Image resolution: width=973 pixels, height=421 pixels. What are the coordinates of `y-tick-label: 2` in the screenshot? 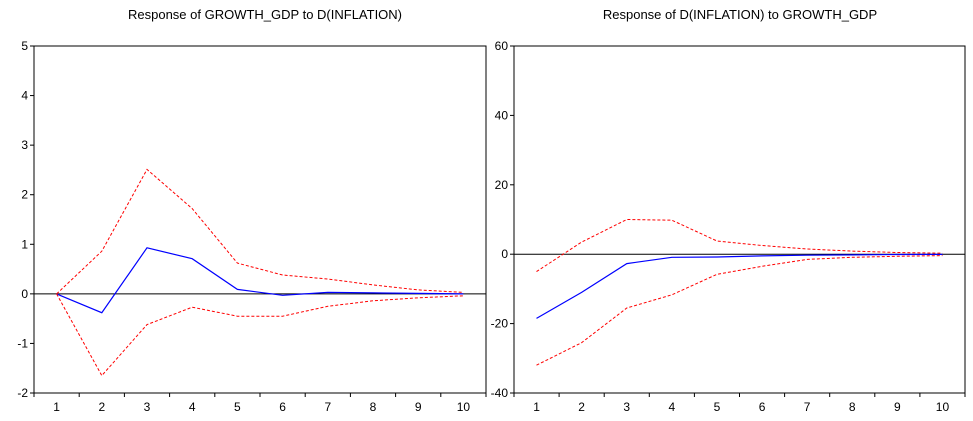 It's located at (24, 195).